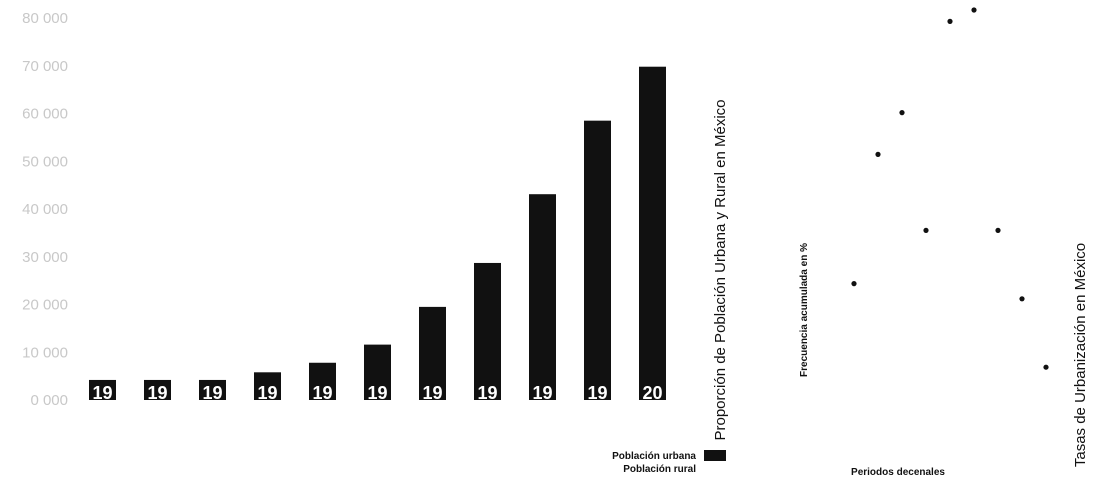 Image resolution: width=1093 pixels, height=482 pixels. What do you see at coordinates (654, 456) in the screenshot?
I see `legend-label-urban: Población urbana` at bounding box center [654, 456].